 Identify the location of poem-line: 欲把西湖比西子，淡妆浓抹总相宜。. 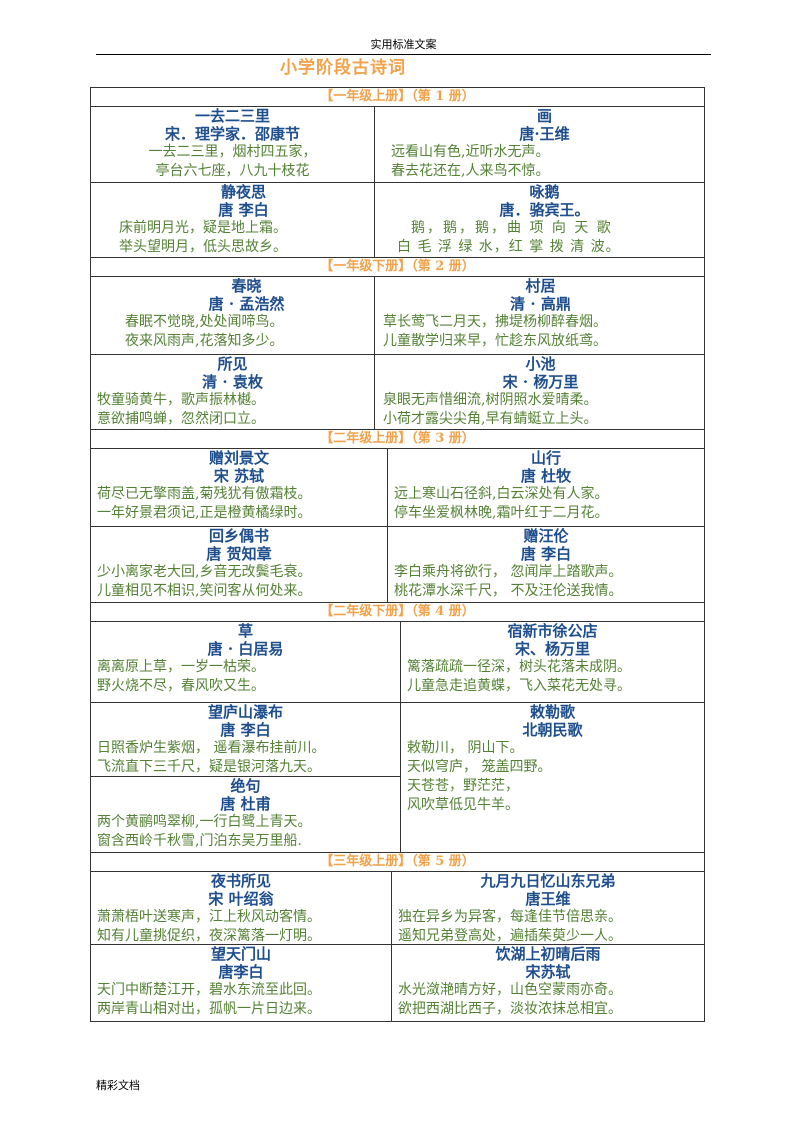
(510, 1009).